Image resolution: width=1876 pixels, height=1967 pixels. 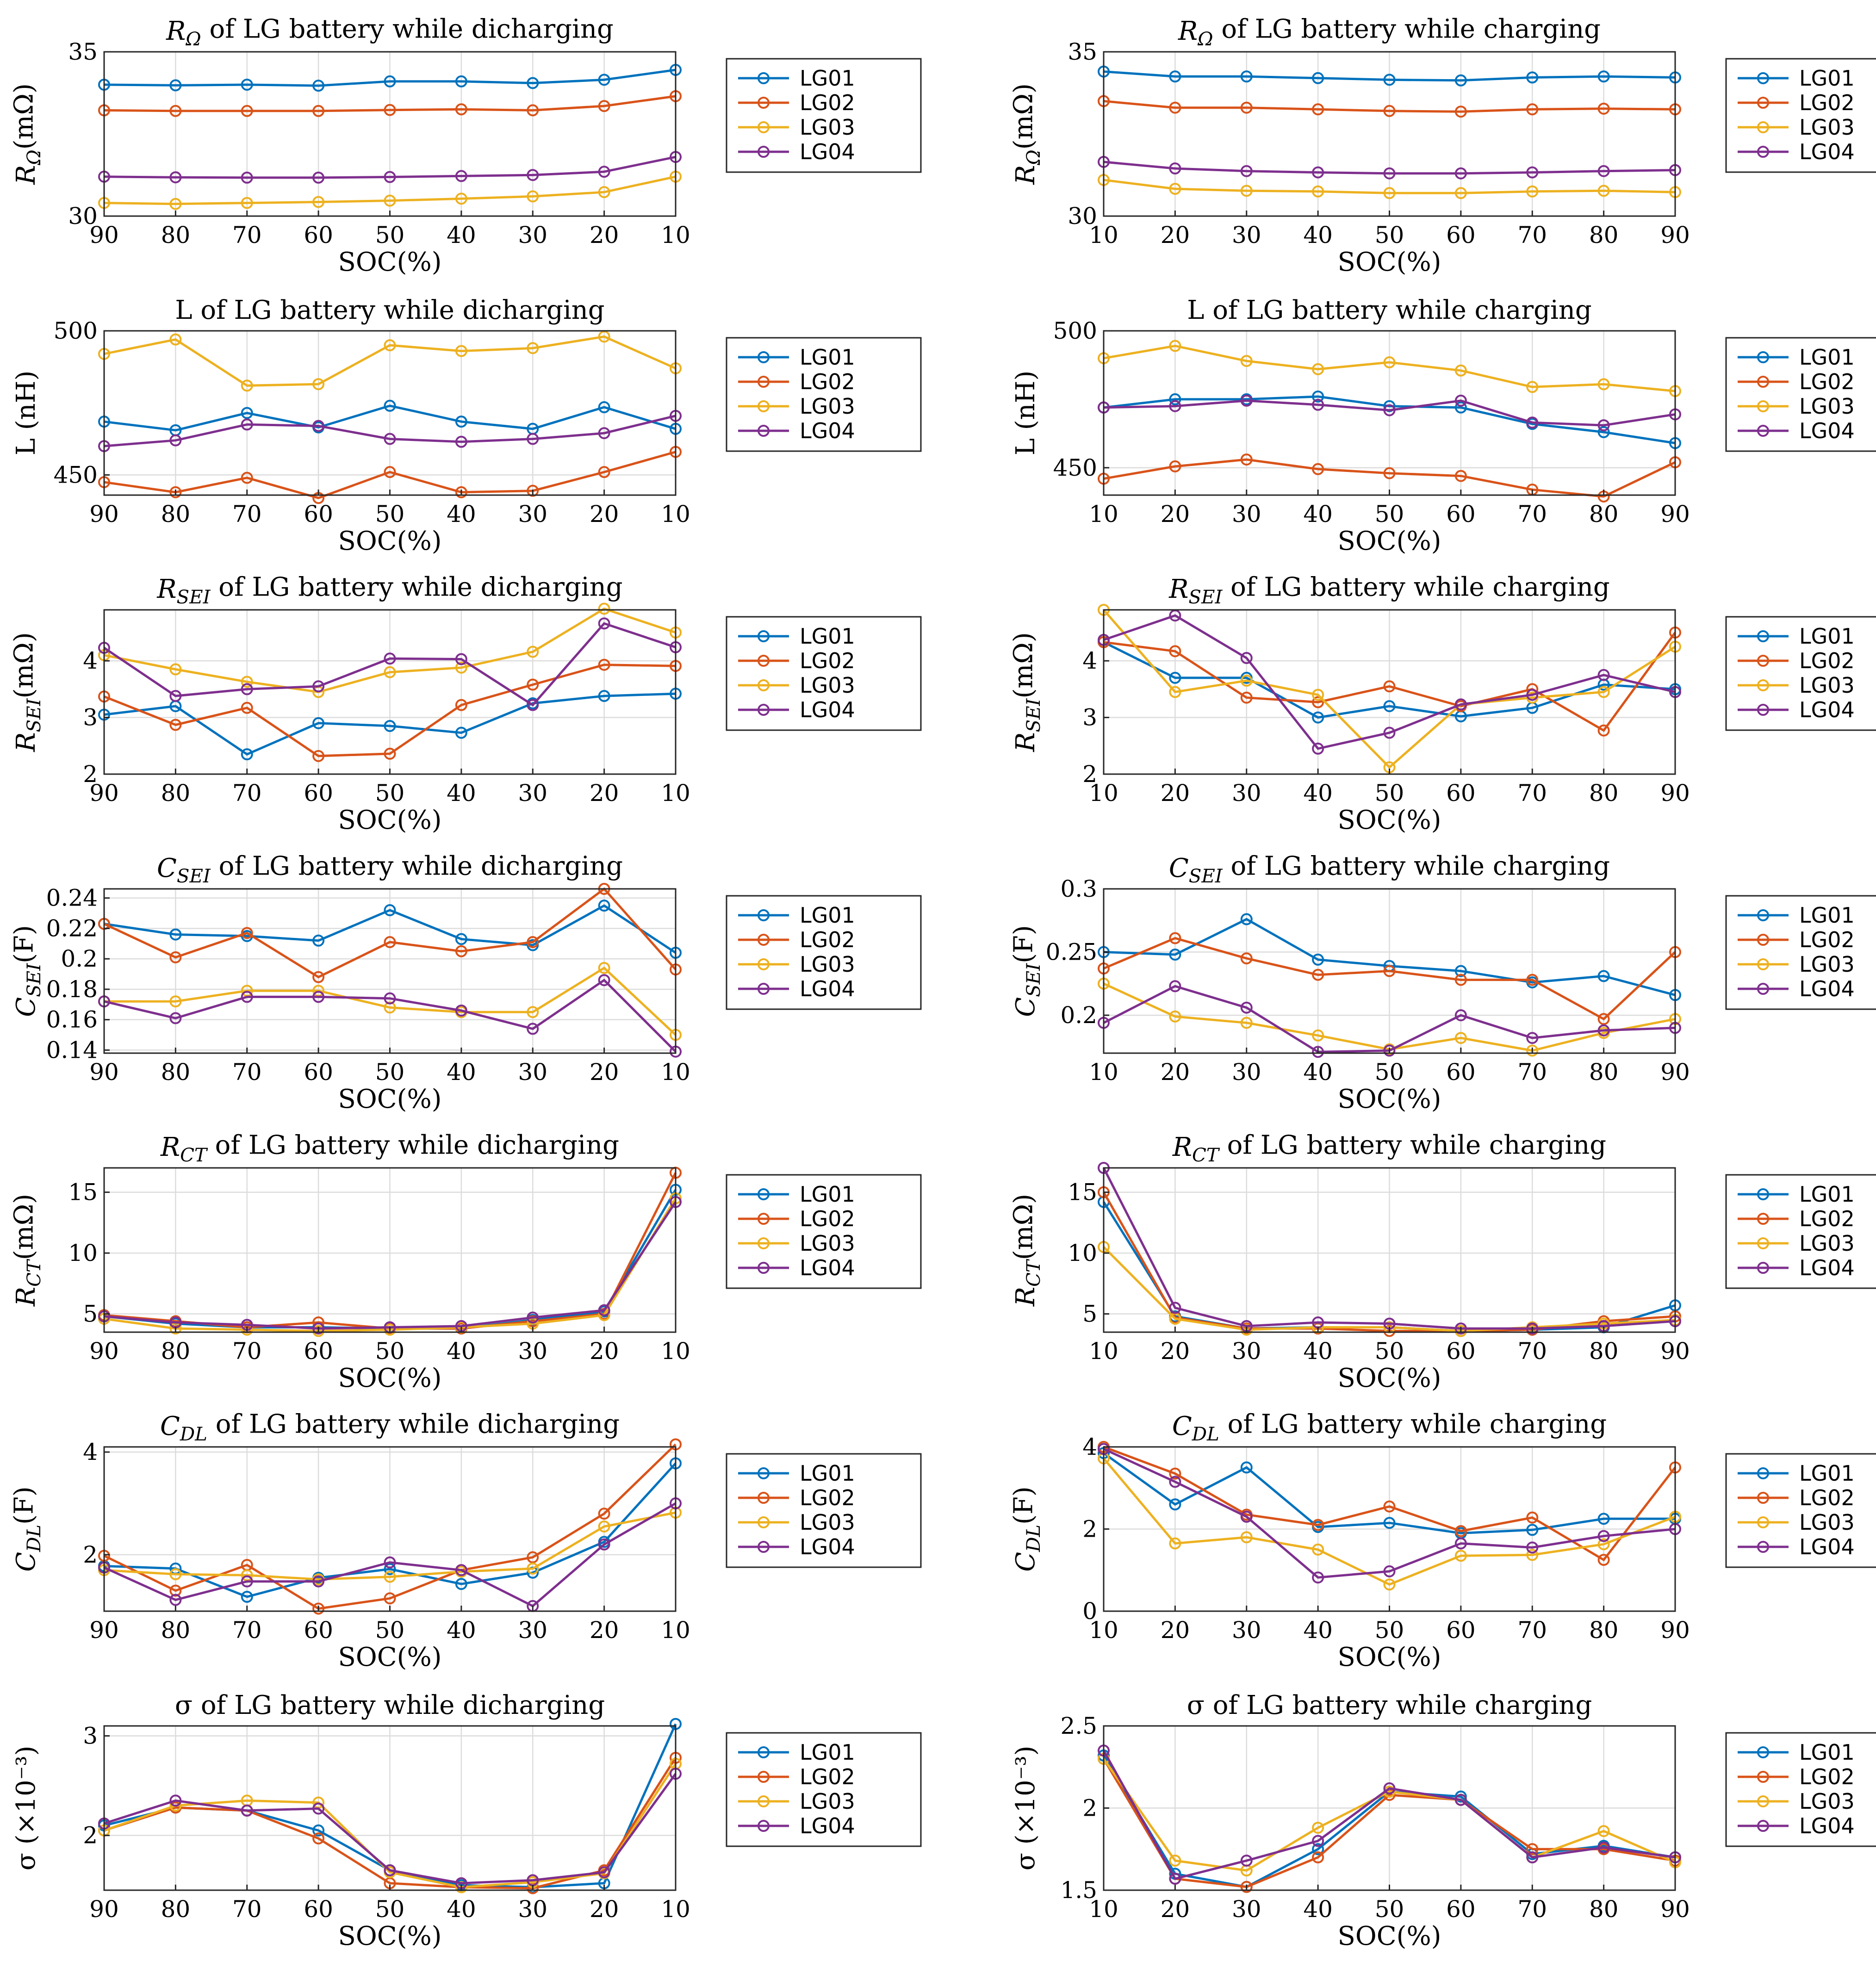 I want to click on legend-marker-lg01, so click(x=764, y=915).